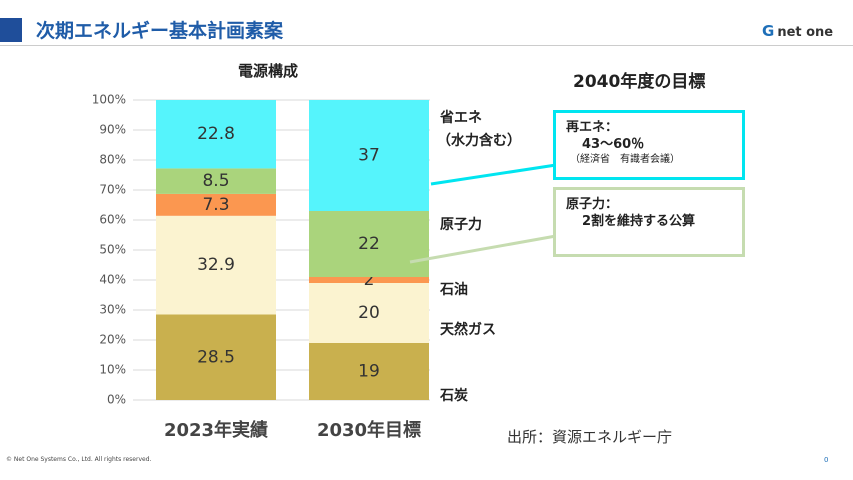  I want to click on data-label: 19, so click(369, 372).